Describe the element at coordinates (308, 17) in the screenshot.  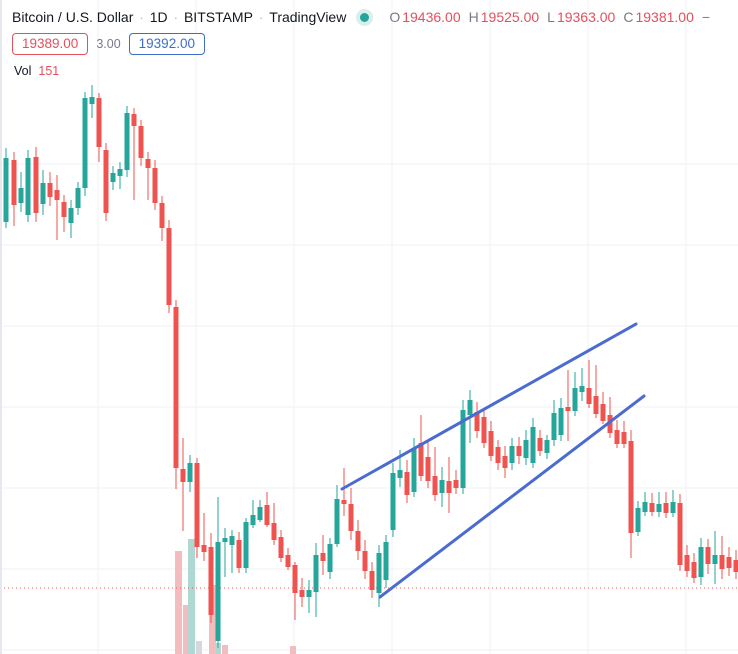
I see `provider-label: TradingView` at that location.